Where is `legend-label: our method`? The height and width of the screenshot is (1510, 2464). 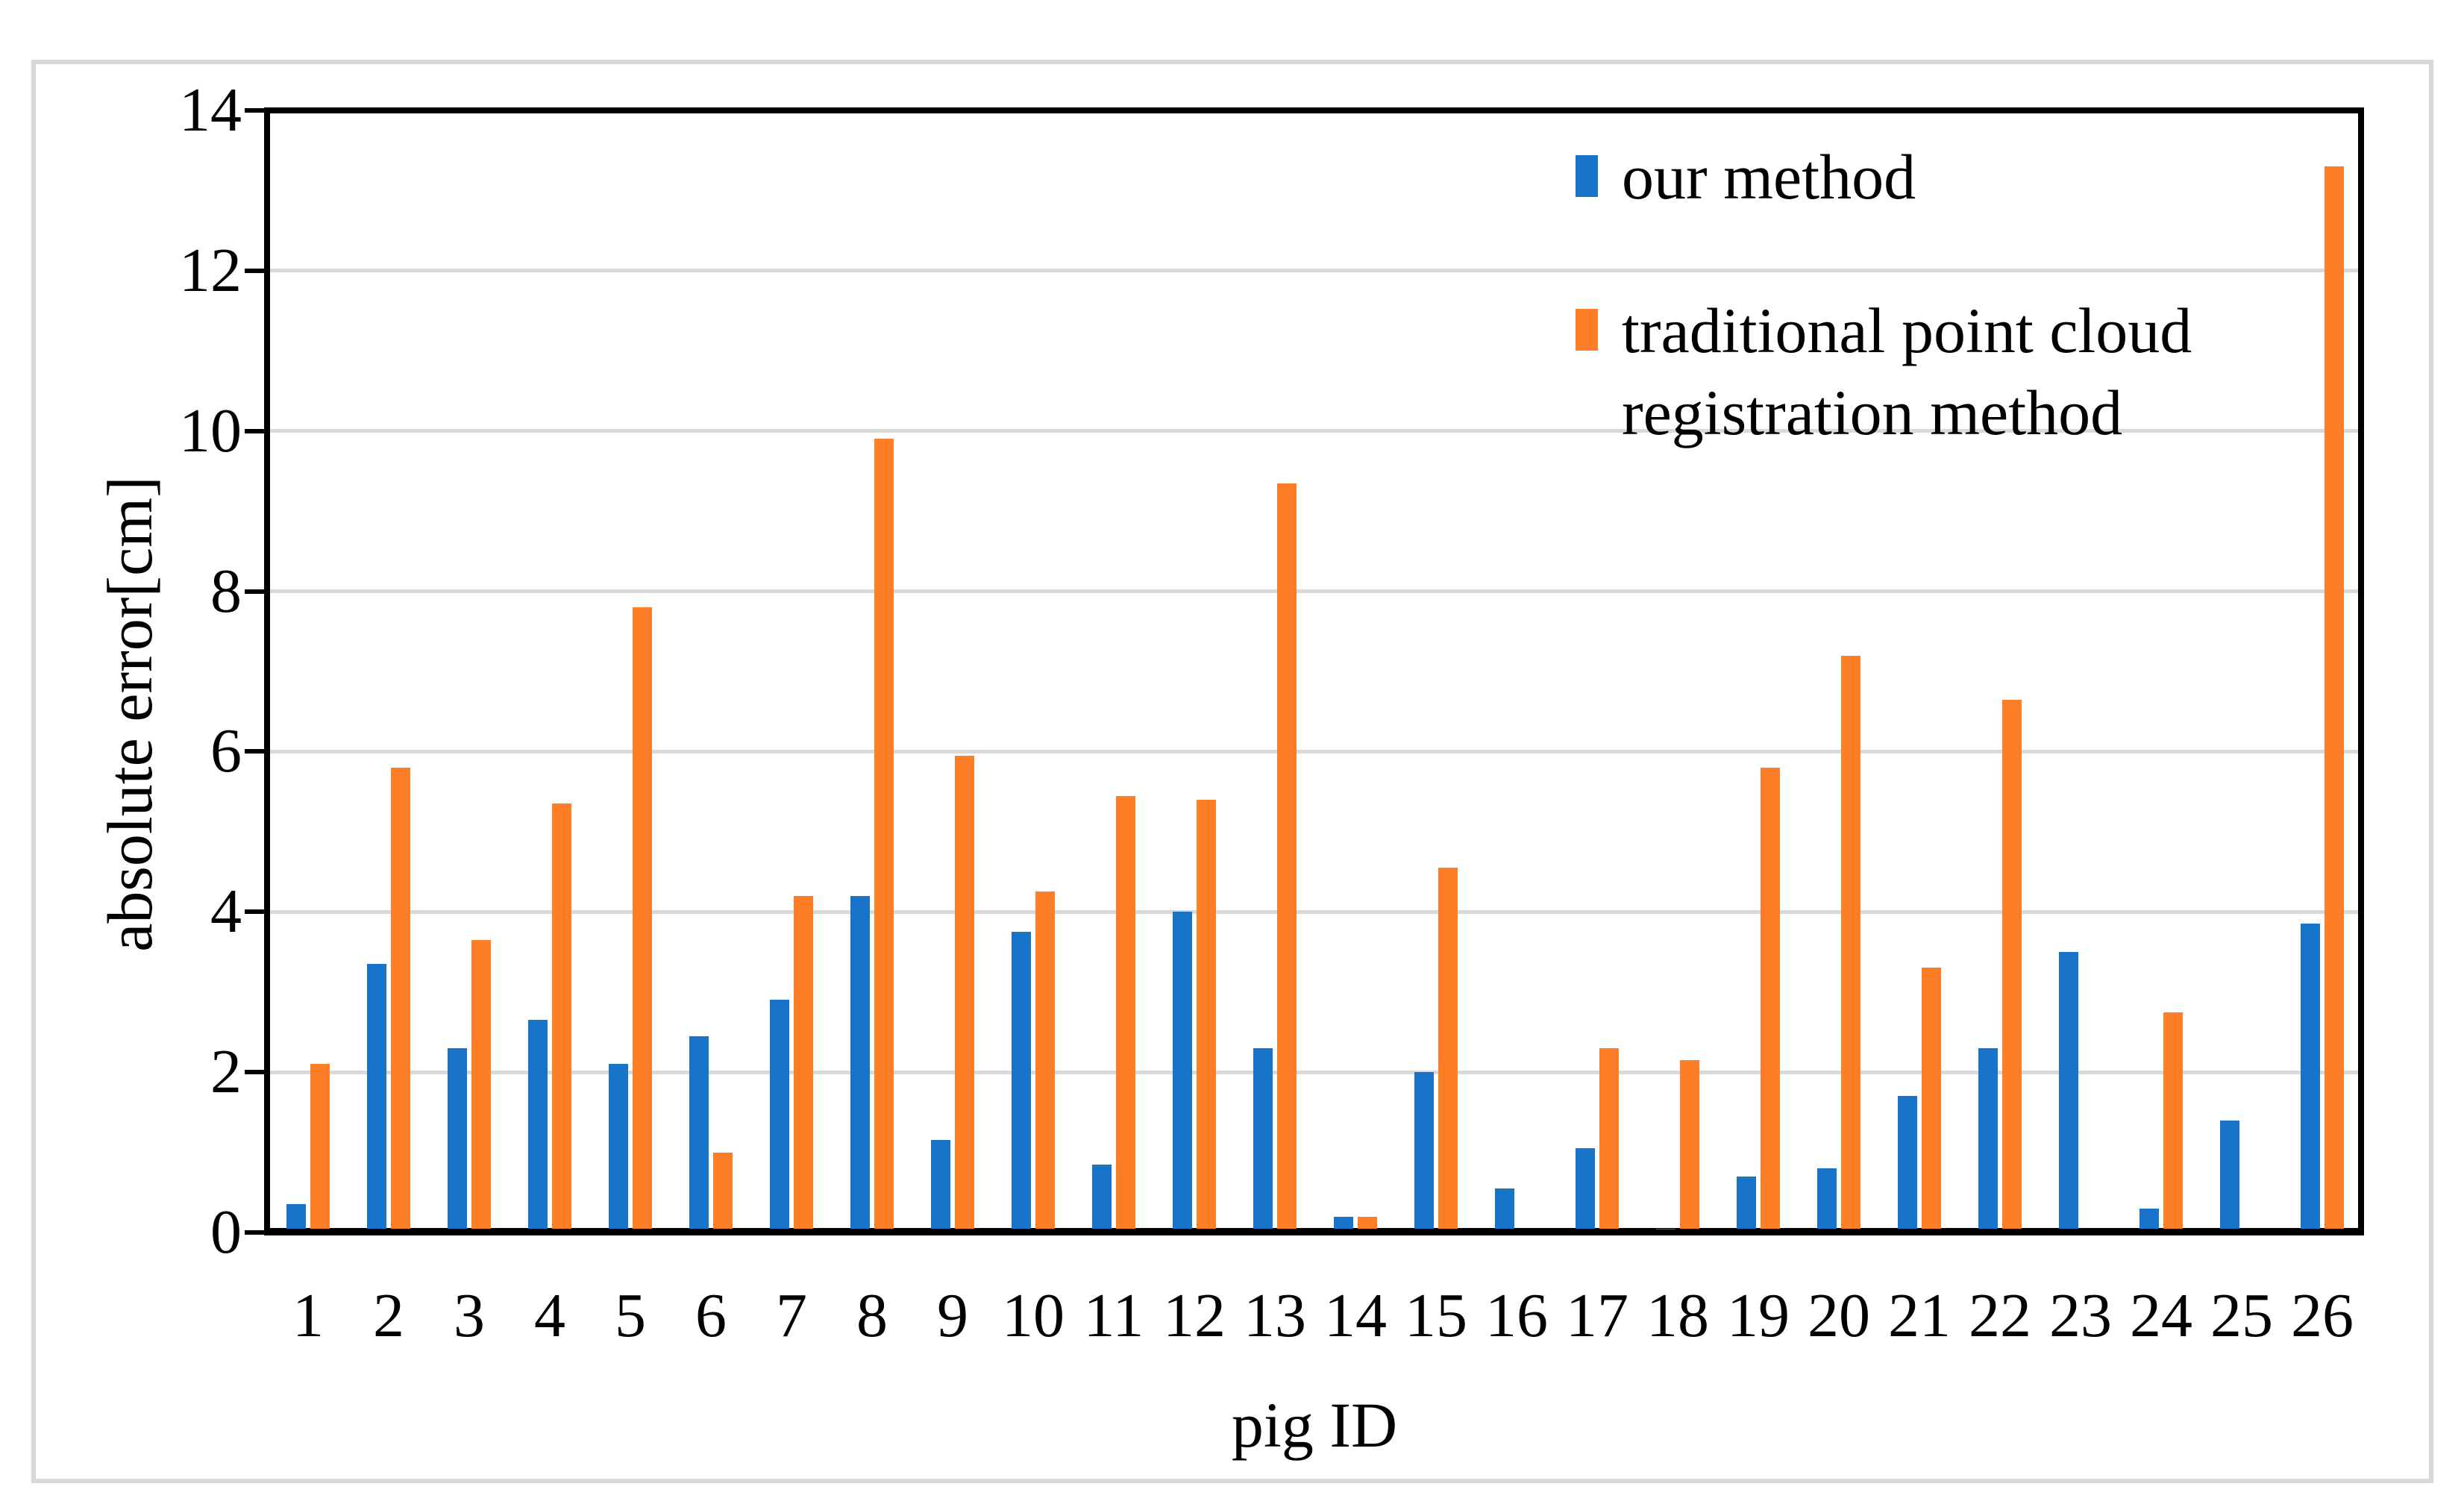
legend-label: our method is located at coordinates (1769, 177).